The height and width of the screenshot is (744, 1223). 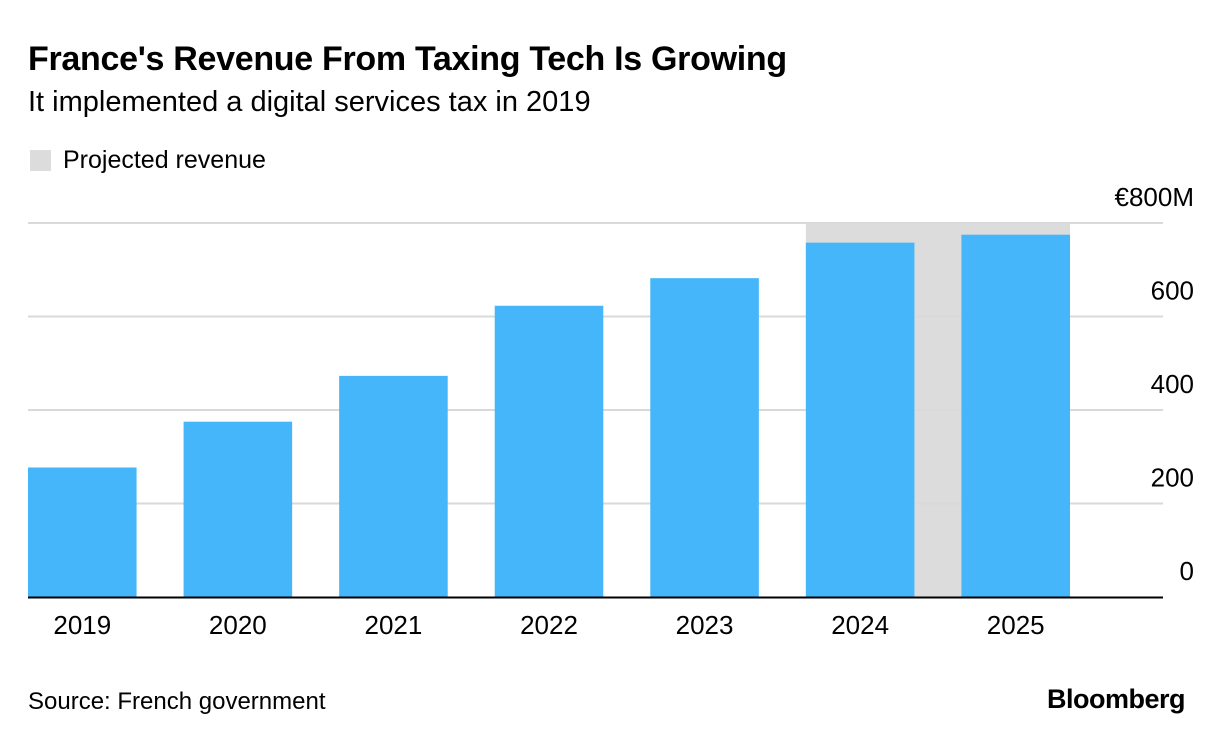 I want to click on source-note: Source: French government, so click(x=177, y=701).